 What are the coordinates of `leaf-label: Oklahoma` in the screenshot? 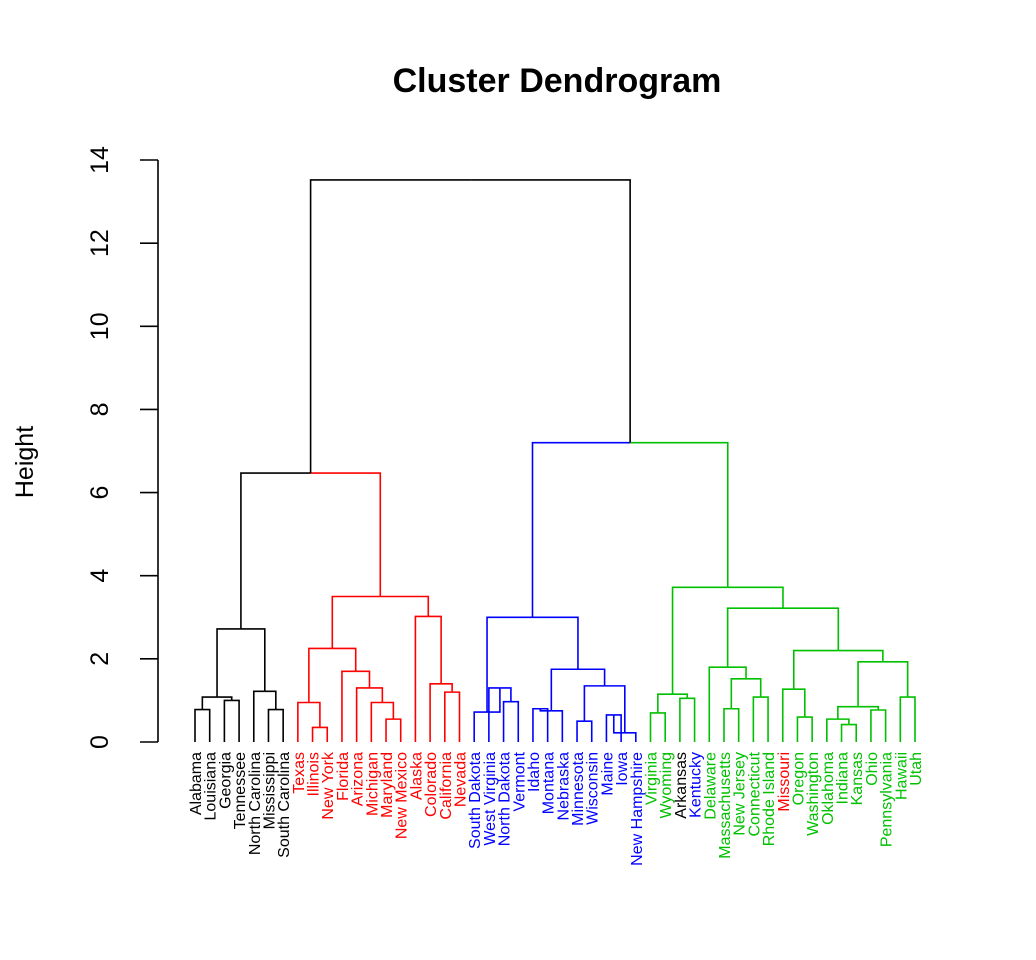 It's located at (828, 788).